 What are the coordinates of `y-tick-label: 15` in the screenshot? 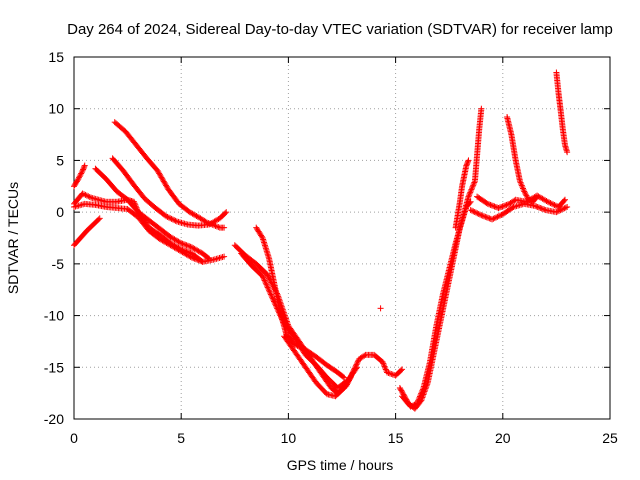 It's located at (56, 57).